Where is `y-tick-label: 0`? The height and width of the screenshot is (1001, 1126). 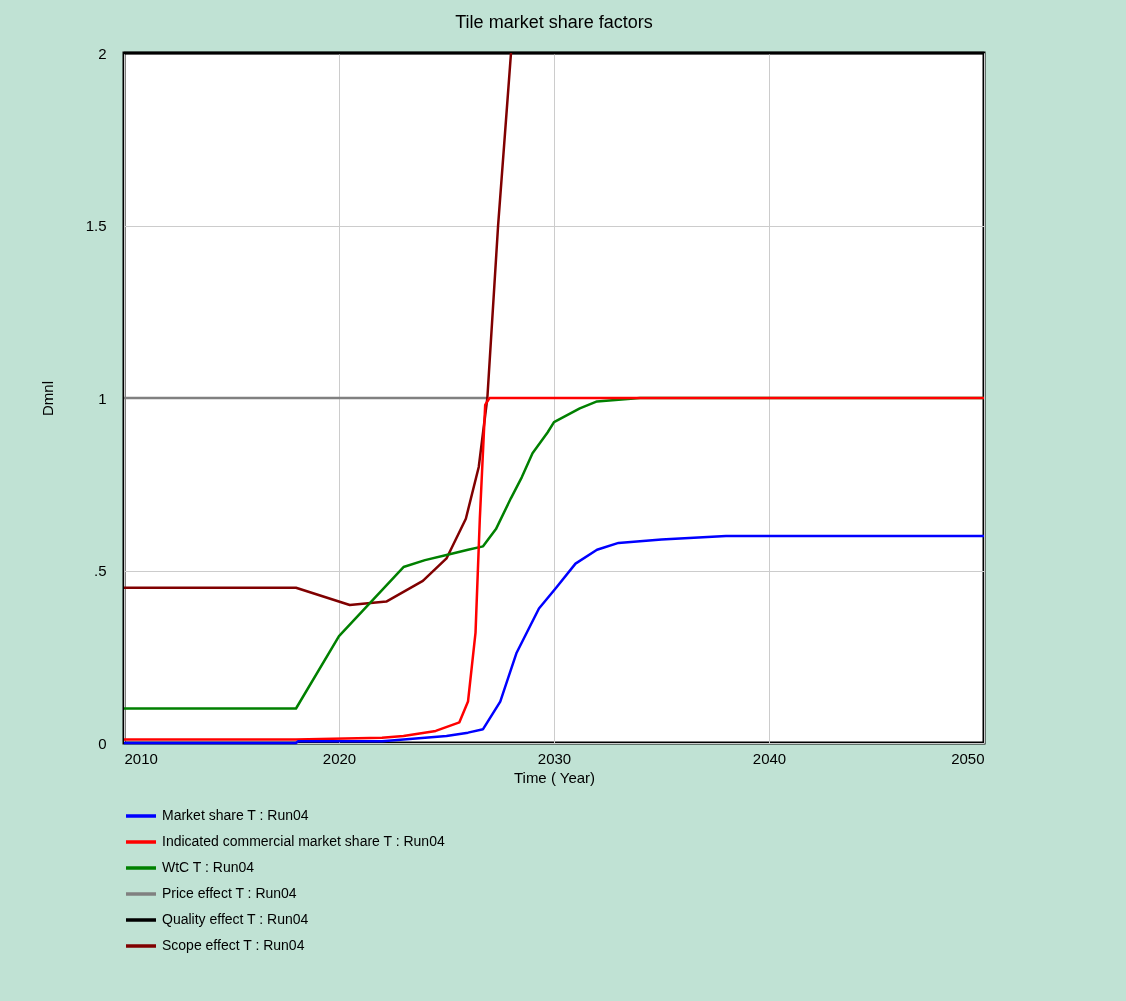 y-tick-label: 0 is located at coordinates (102, 743).